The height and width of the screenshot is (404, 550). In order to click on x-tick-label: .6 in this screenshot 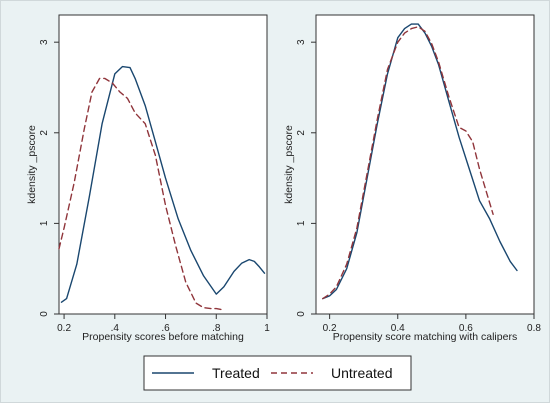, I will do `click(165, 328)`.